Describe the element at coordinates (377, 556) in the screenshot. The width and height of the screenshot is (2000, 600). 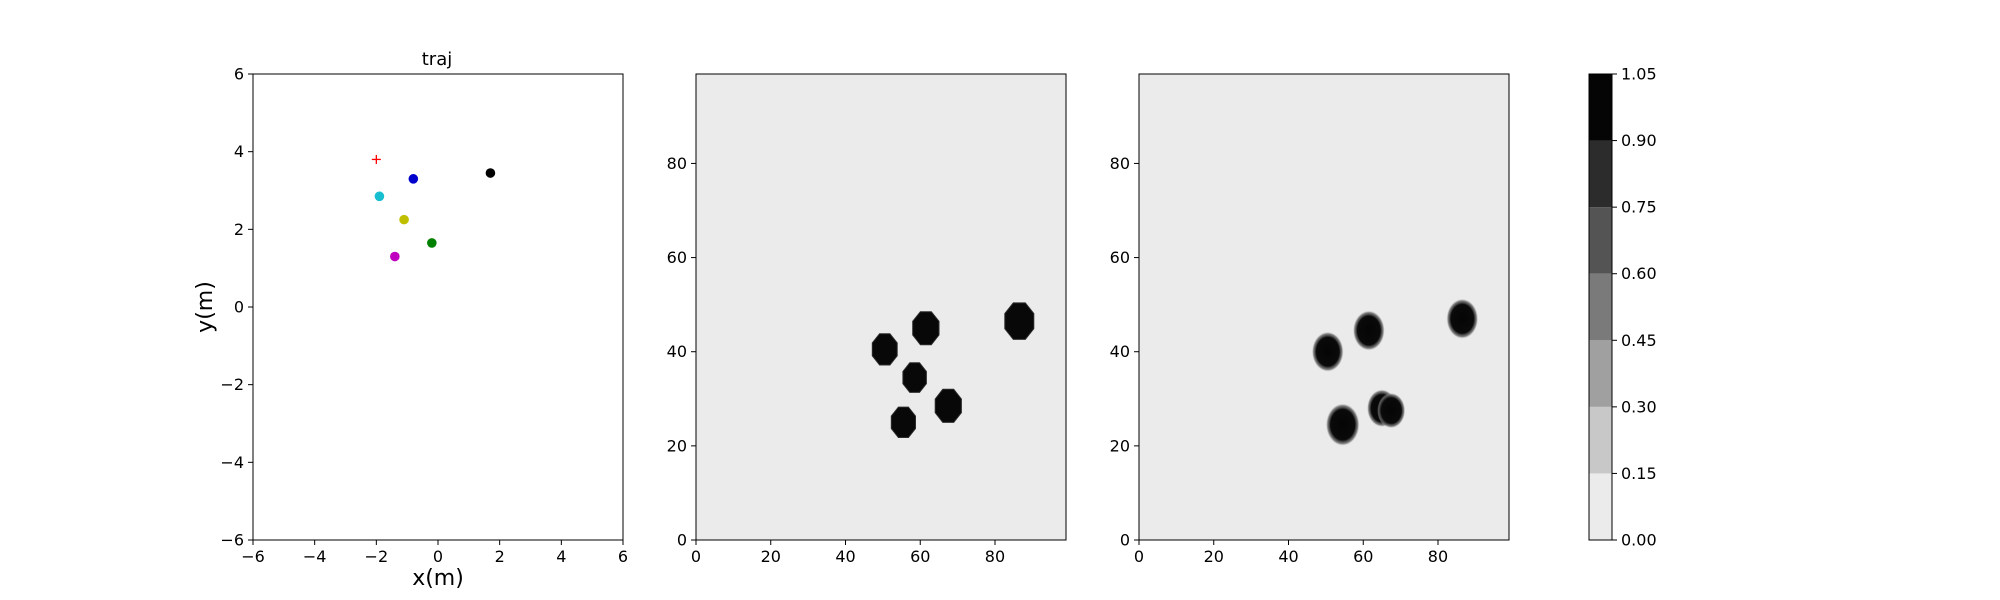
I see `traj-x-tick-label: −2` at that location.